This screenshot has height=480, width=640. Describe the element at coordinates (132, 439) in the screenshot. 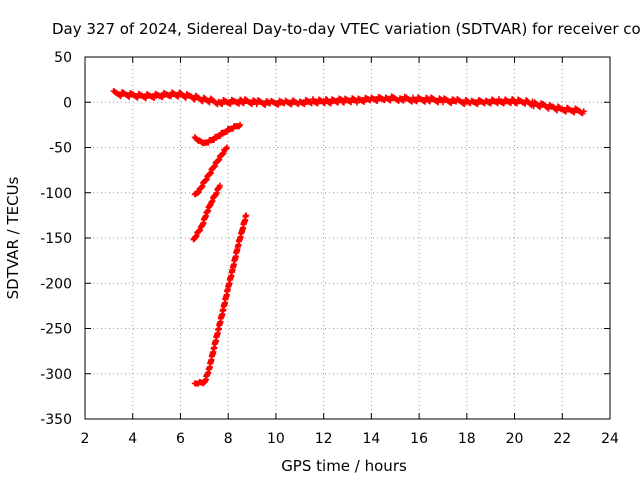

I see `x-tick-label: 4` at that location.